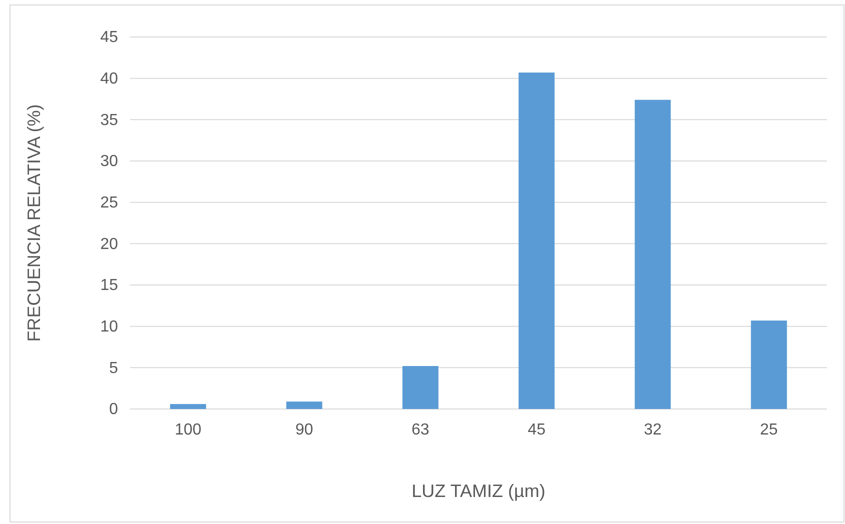 Image resolution: width=845 pixels, height=524 pixels. Describe the element at coordinates (34, 223) in the screenshot. I see `y-axis-title: FRECUENCIA RELATIVA (%)` at that location.